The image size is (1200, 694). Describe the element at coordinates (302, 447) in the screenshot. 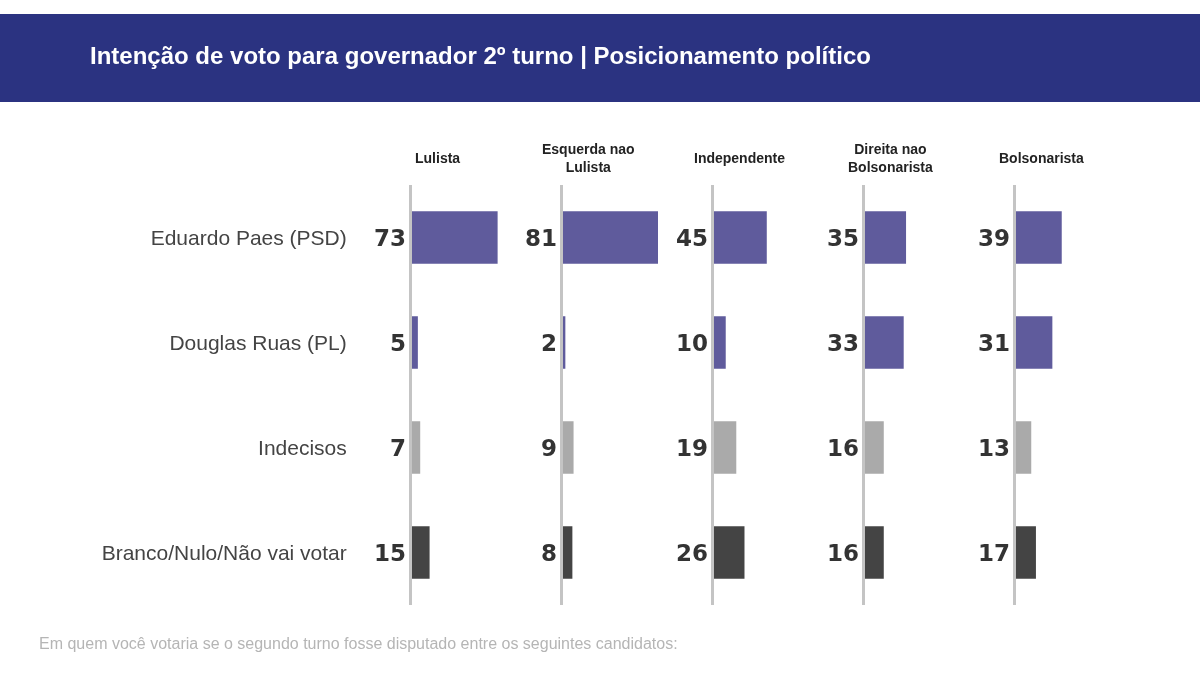

I see `y-tick-label: Indecisos` at that location.